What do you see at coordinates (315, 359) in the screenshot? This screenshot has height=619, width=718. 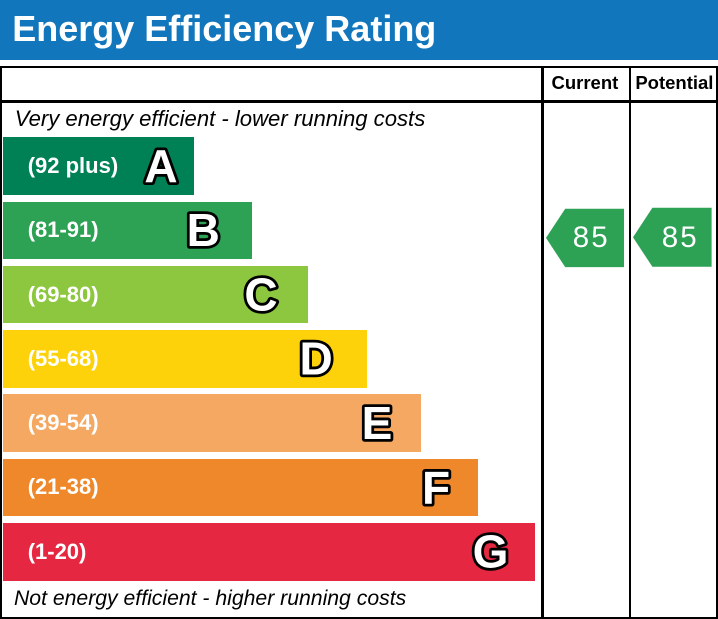 I see `svg-text: D` at bounding box center [315, 359].